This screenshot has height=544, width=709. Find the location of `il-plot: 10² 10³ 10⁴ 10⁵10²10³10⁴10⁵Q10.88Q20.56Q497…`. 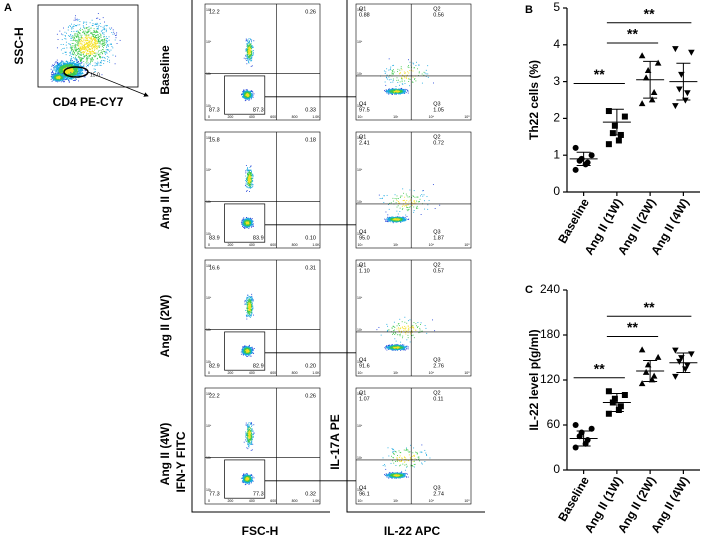

il-plot: 10² 10³ 10⁴ 10⁵10²10³10⁴10⁵Q10.88Q20.56Q497… is located at coordinates (413, 62).